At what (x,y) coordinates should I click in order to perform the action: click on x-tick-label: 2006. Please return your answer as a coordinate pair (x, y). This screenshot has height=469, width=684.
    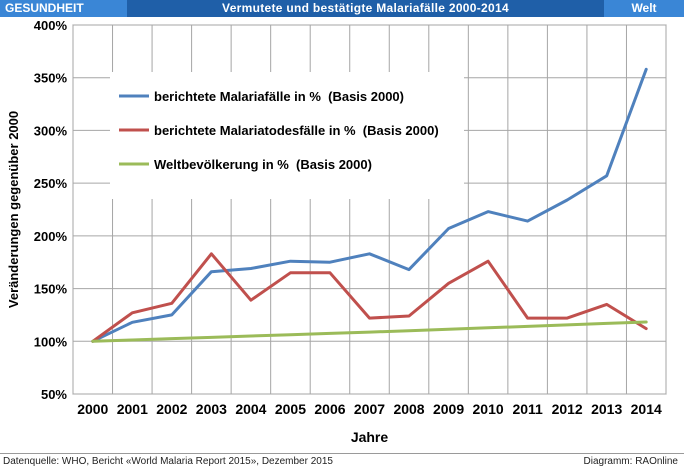
    Looking at the image, I should click on (329, 409).